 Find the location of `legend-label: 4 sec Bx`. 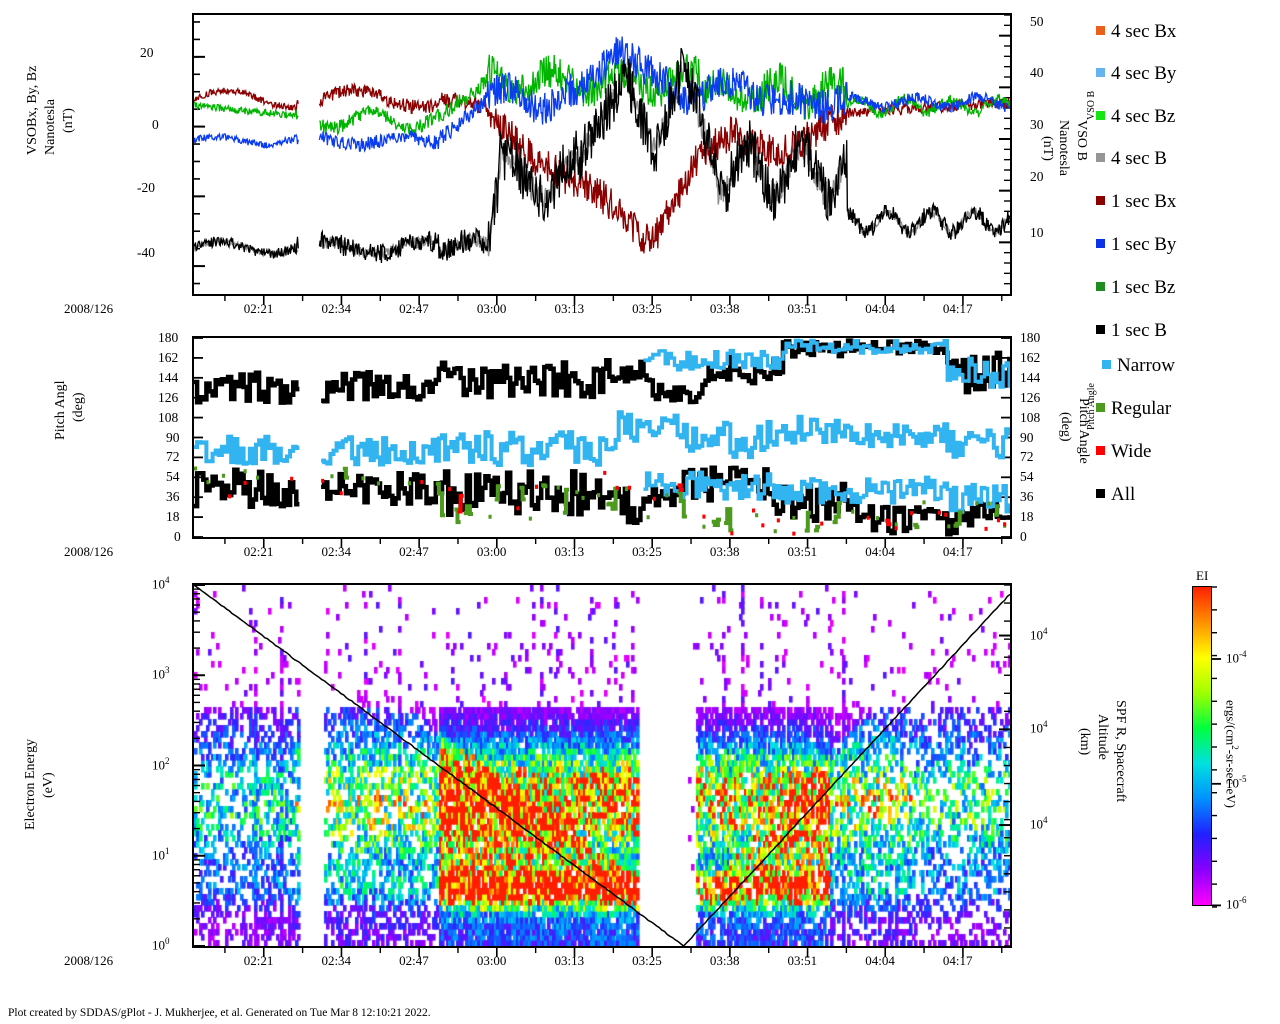

legend-label: 4 sec Bx is located at coordinates (1144, 31).